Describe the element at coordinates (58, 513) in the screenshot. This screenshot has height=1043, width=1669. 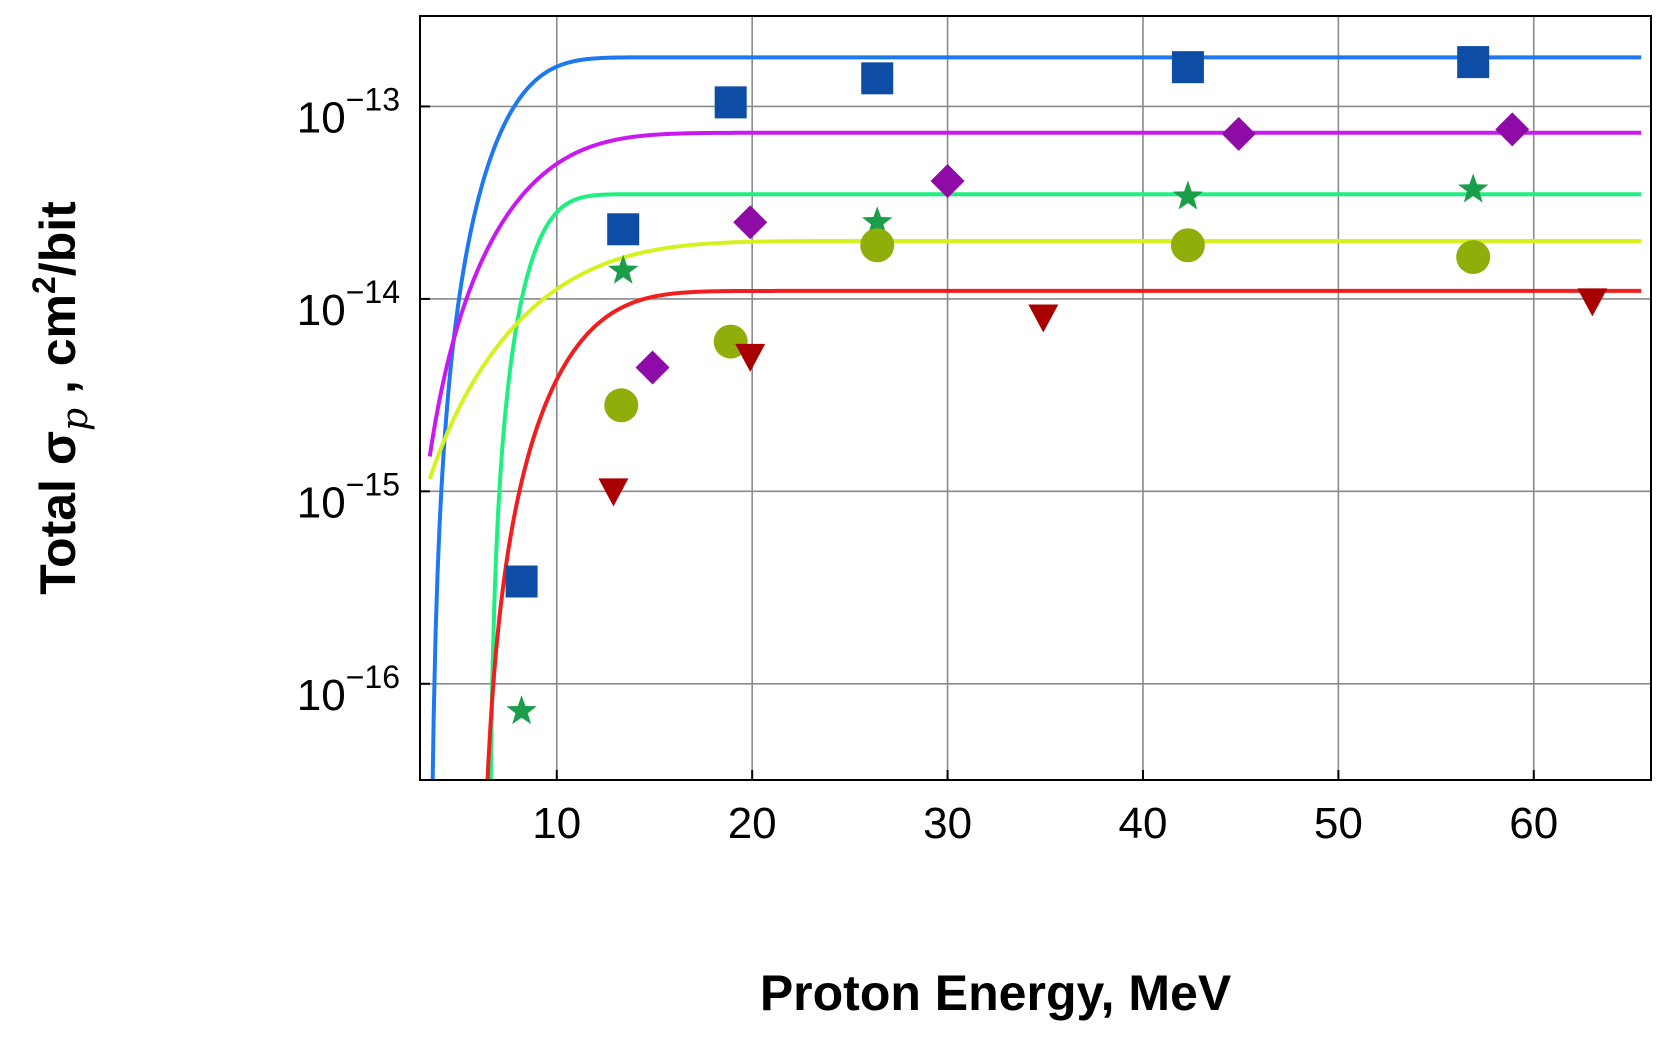
I see `y-axis-title-prefix: Total σ` at that location.